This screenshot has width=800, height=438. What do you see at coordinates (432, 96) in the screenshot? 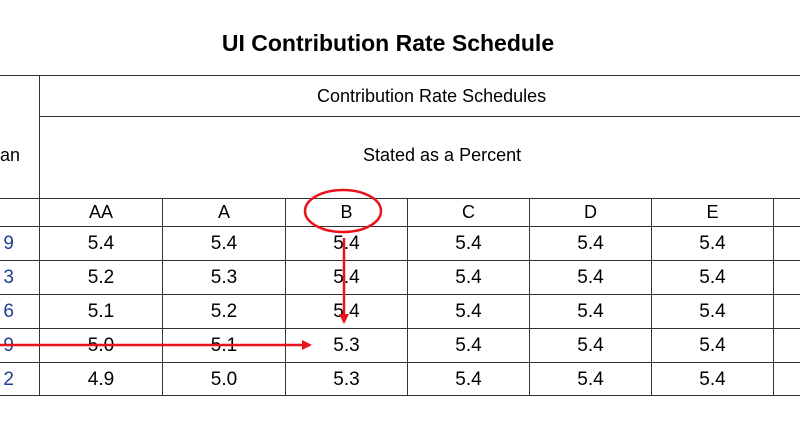
I see `group-header: Contribution Rate Schedules` at bounding box center [432, 96].